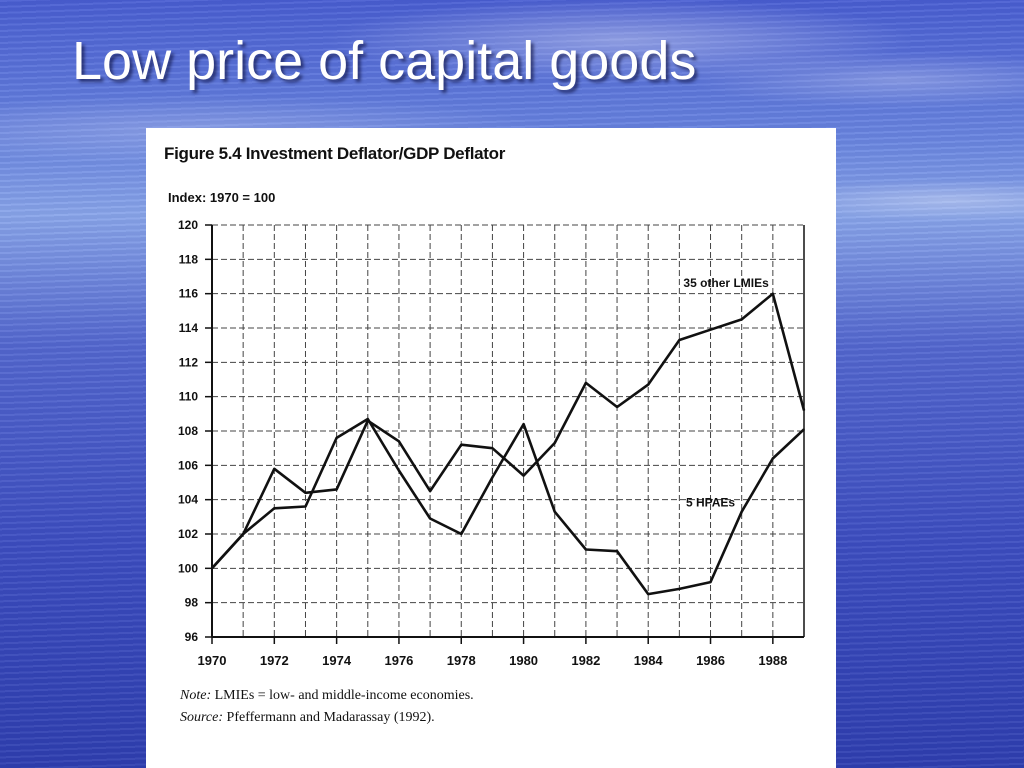  Describe the element at coordinates (222, 197) in the screenshot. I see `y-axis-label: Index: 1970 = 100` at that location.